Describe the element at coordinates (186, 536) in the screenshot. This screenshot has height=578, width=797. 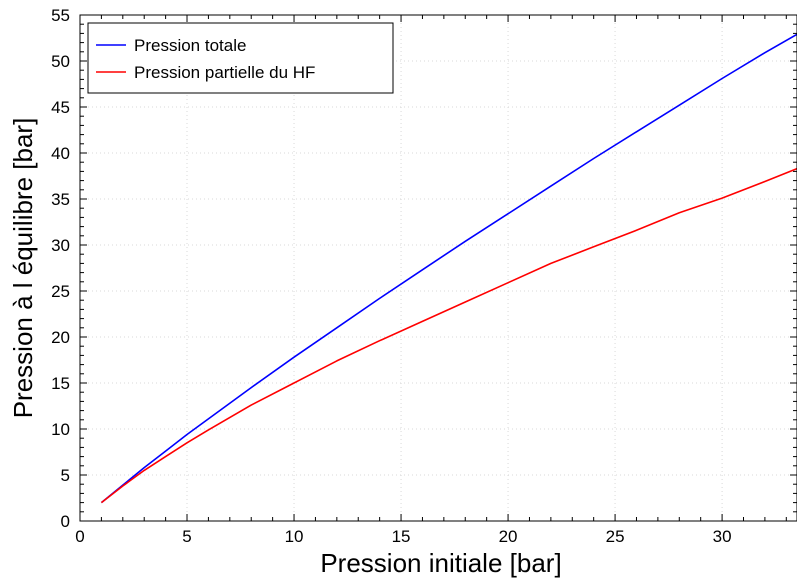
I see `x-tick-label: 5` at that location.